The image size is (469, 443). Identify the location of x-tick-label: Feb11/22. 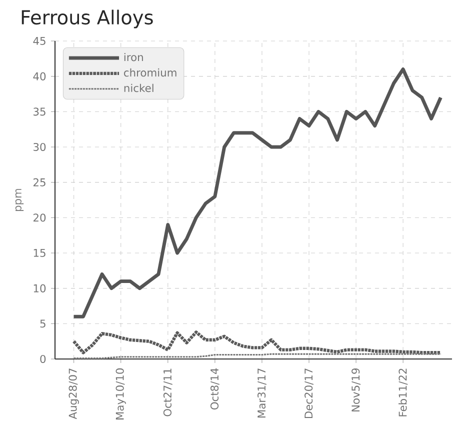
(403, 392).